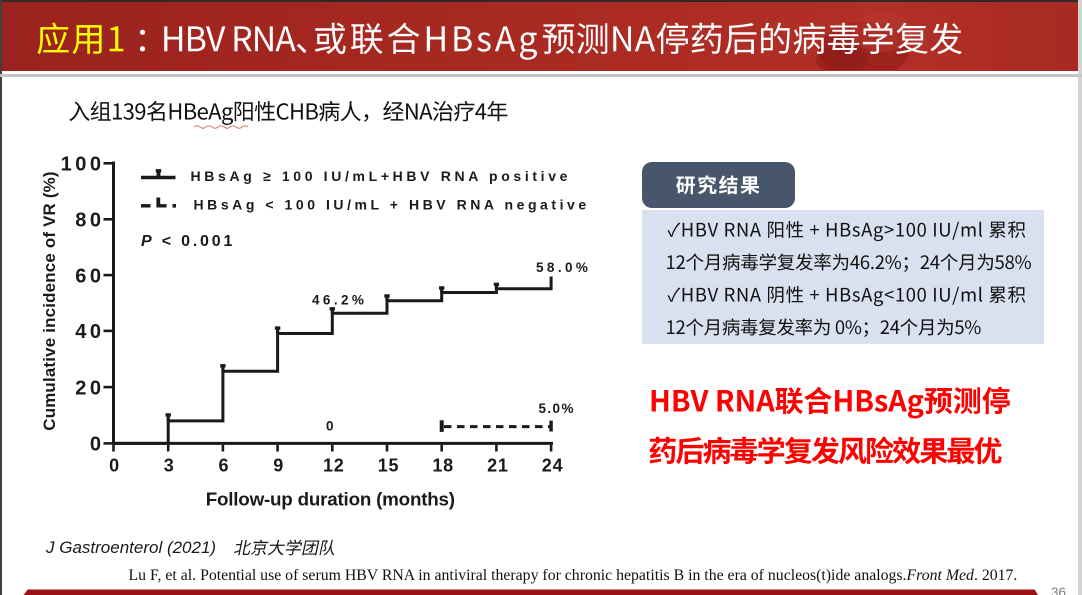 This screenshot has width=1082, height=595. Describe the element at coordinates (392, 205) in the screenshot. I see `svg-text:HBsAg < 100 IU/mL + HBV RNA ne: HBsAg < 100 IU/mL + HBV RNA negative` at that location.